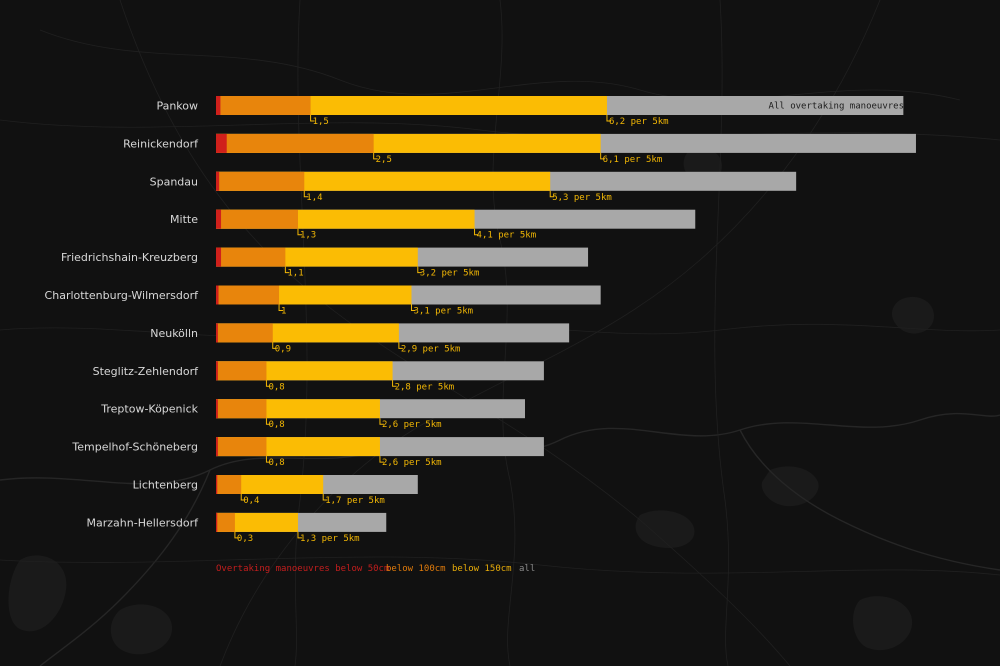 This screenshot has height=666, width=1000. Describe the element at coordinates (384, 160) in the screenshot. I see `annotation-below-100: 2,5` at that location.